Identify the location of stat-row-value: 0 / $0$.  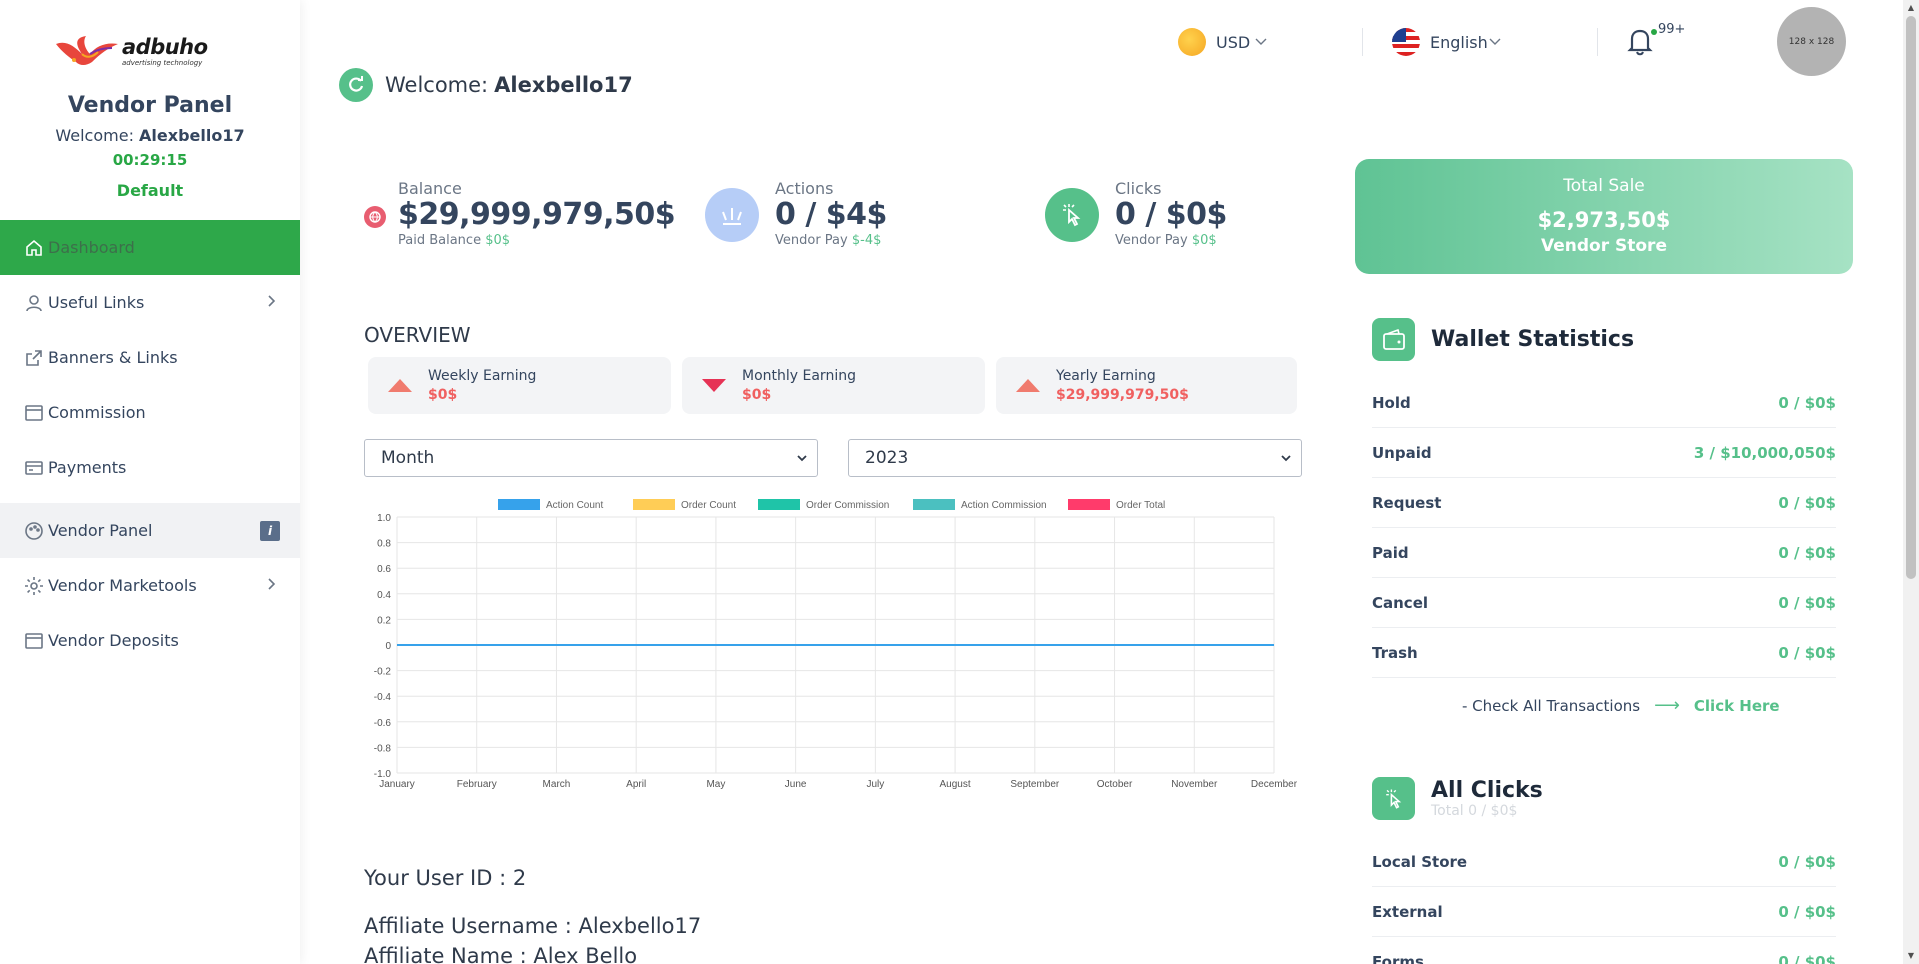
(1807, 552).